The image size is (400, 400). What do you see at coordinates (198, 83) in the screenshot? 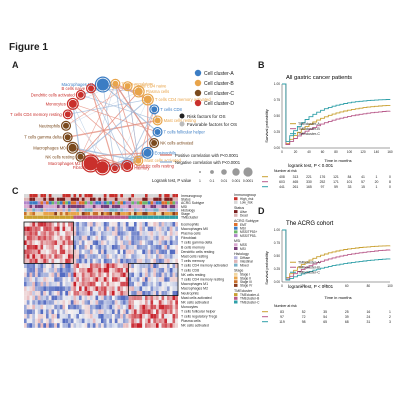
I see `legend-cluster-swatch` at bounding box center [198, 83].